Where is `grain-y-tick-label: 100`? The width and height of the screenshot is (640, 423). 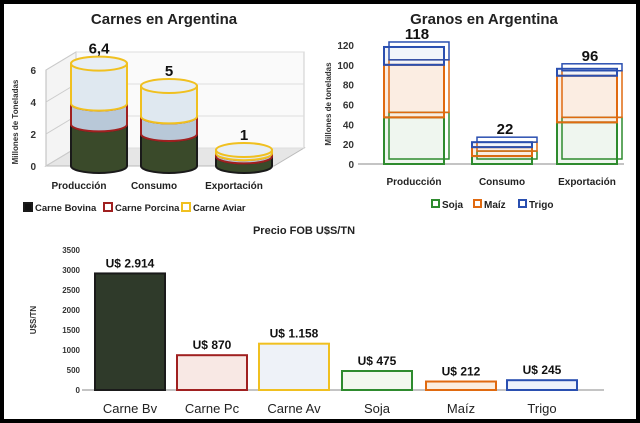 grain-y-tick-label: 100 is located at coordinates (345, 66).